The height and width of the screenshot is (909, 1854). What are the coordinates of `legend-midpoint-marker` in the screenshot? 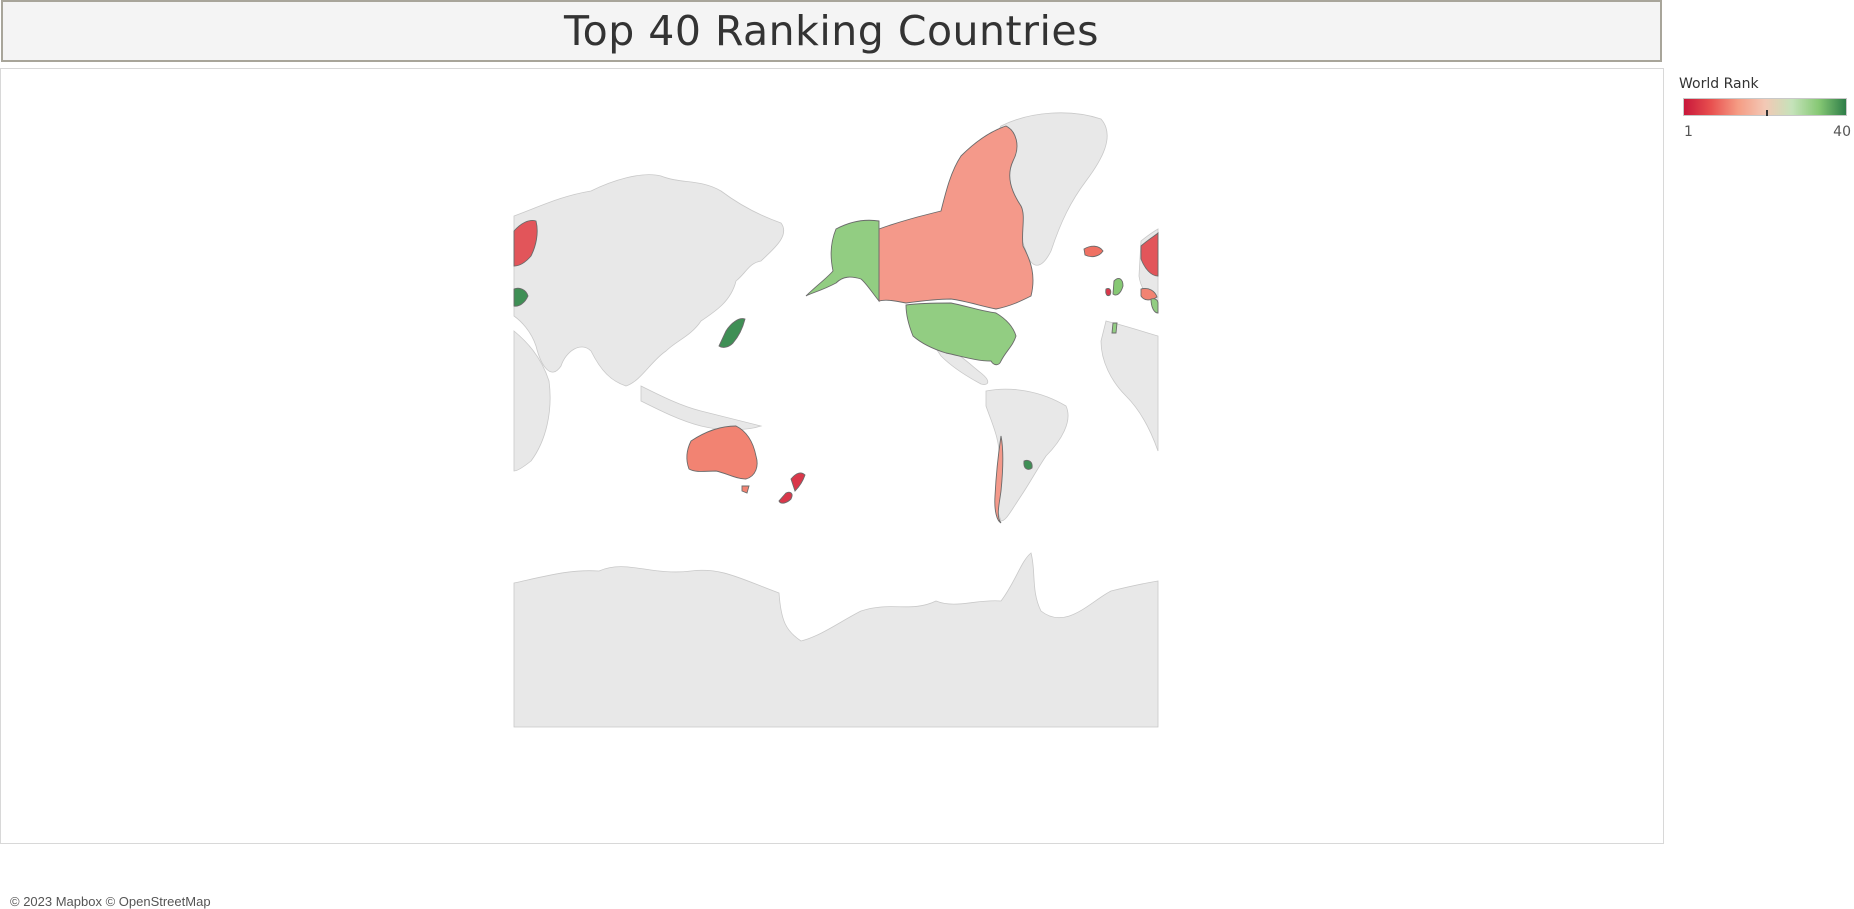 It's located at (1767, 113).